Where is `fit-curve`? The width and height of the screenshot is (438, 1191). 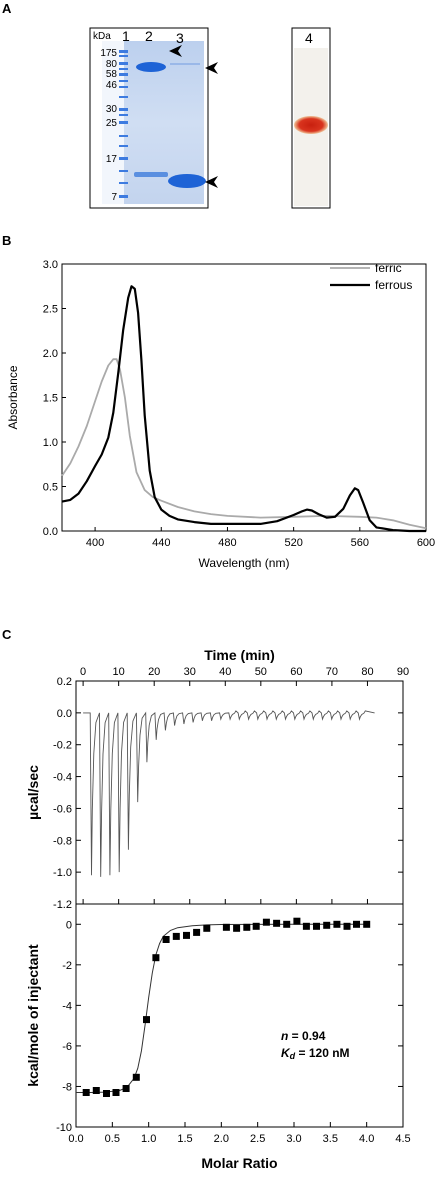 fit-curve is located at coordinates (221, 1008).